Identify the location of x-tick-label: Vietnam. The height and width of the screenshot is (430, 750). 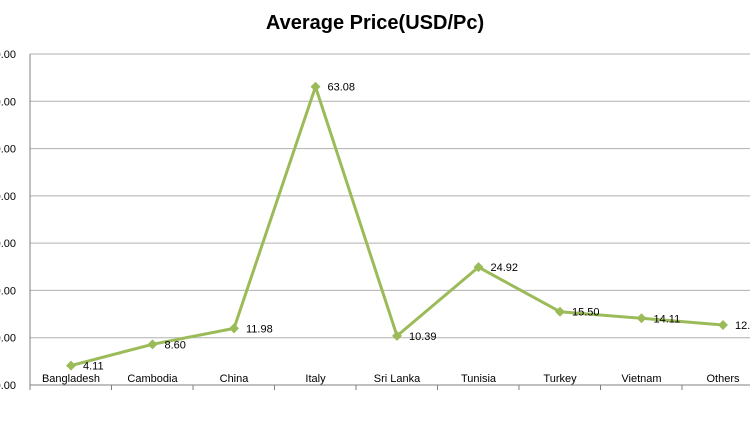
(641, 379).